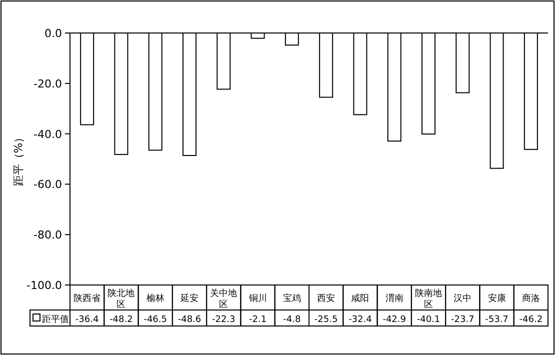 This screenshot has width=555, height=355. I want to click on data-label: -53.7, so click(496, 320).